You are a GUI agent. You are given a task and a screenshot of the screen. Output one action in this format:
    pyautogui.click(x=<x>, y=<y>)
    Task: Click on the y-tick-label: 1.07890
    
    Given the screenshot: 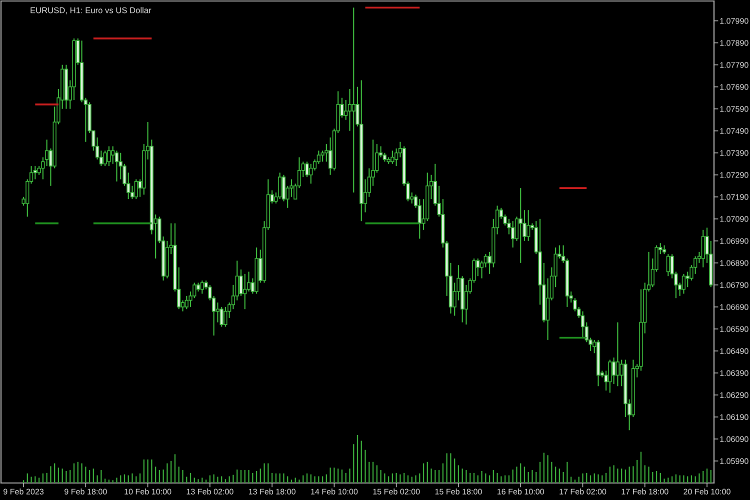 What is the action you would take?
    pyautogui.click(x=734, y=43)
    